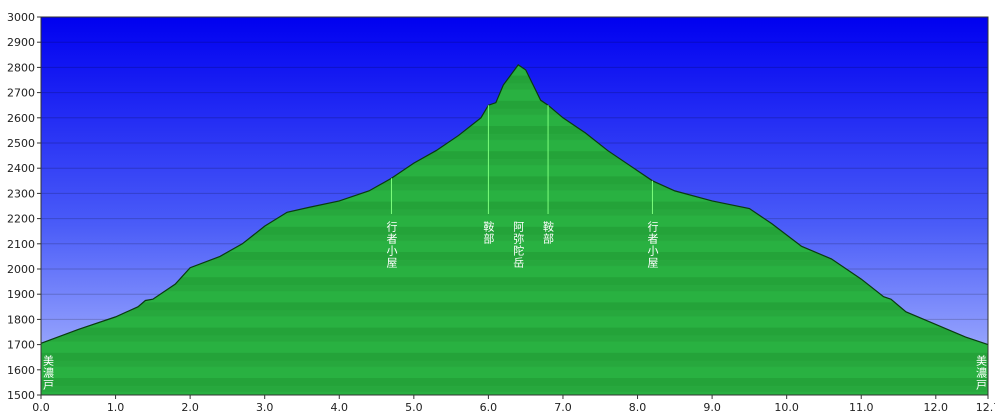  I want to click on y-tick-label: 1500, so click(21, 395).